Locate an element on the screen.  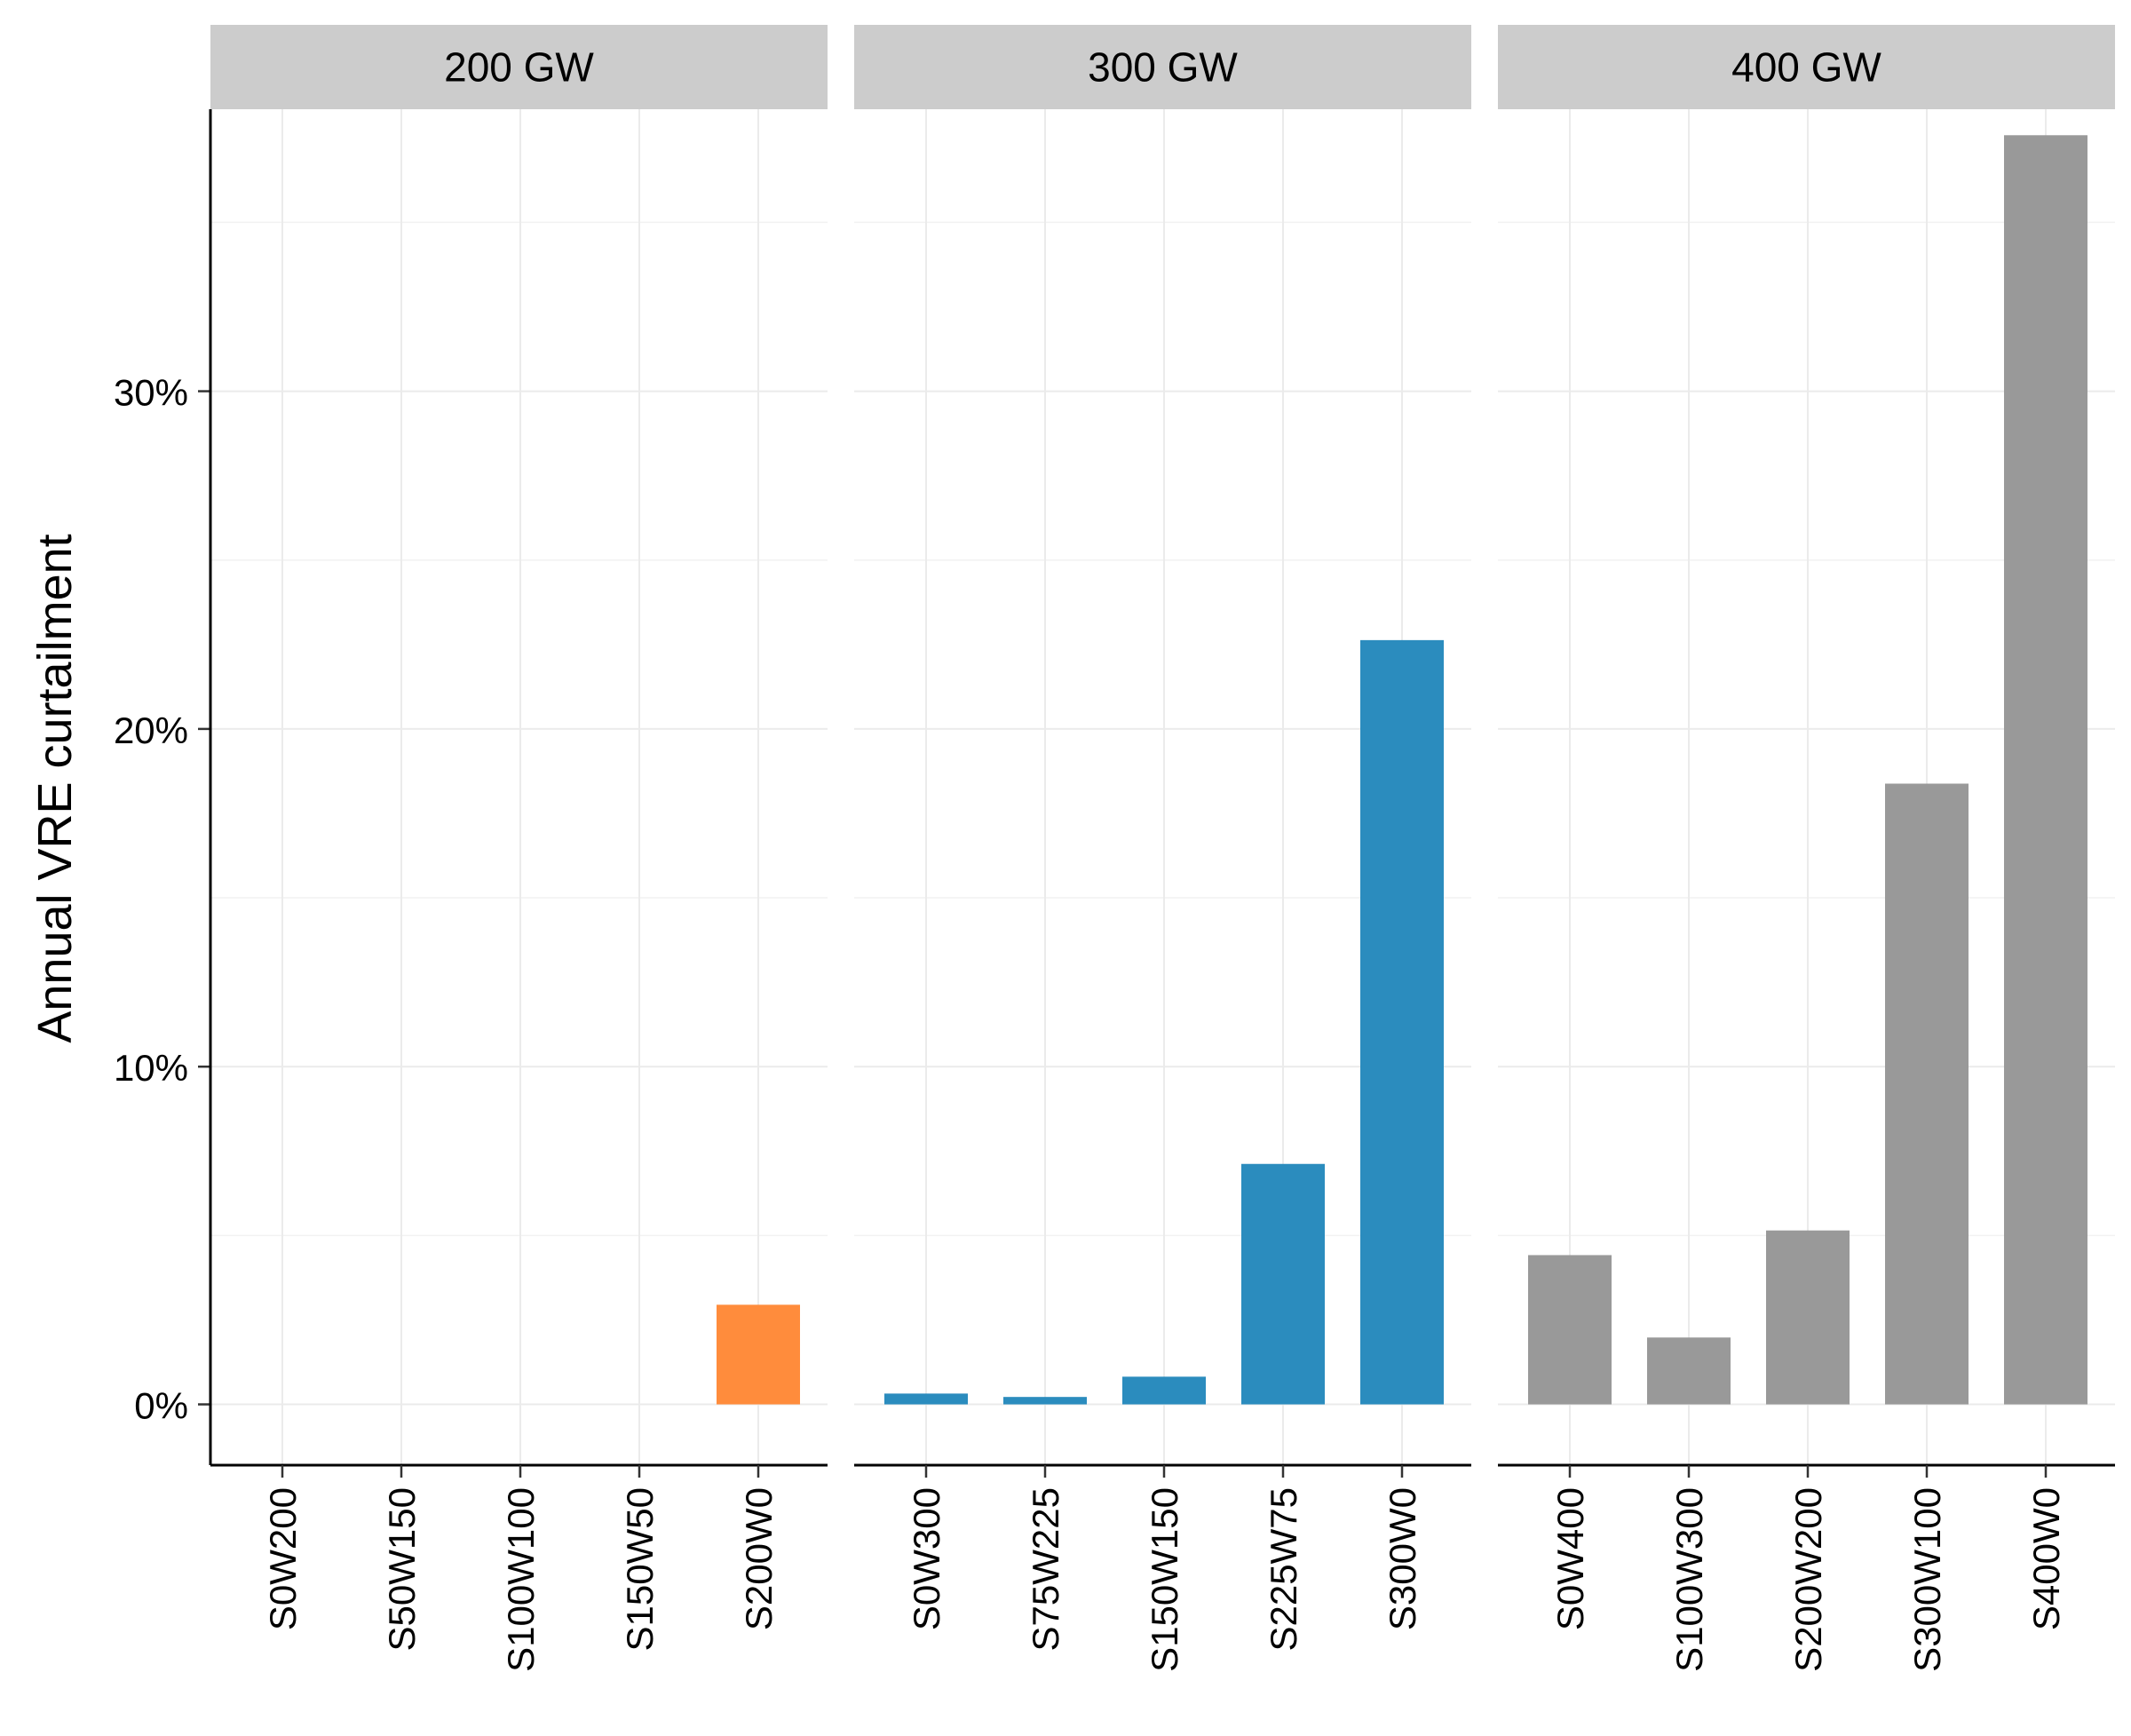
x-tick-label: S200W0 is located at coordinates (759, 1558).